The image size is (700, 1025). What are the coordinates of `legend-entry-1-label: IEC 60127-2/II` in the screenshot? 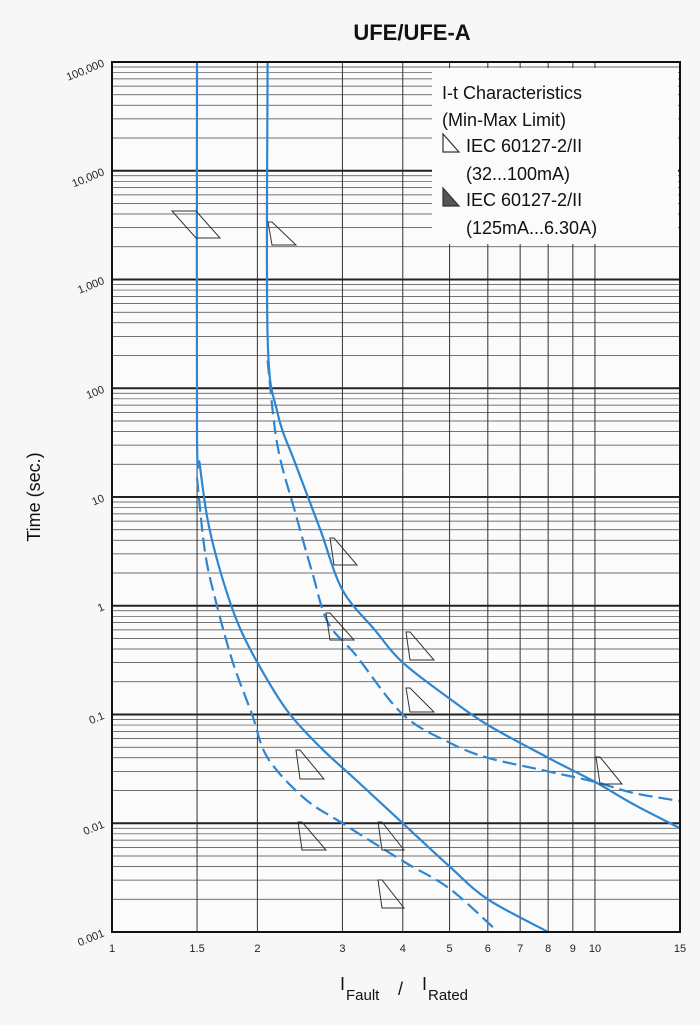 It's located at (524, 146).